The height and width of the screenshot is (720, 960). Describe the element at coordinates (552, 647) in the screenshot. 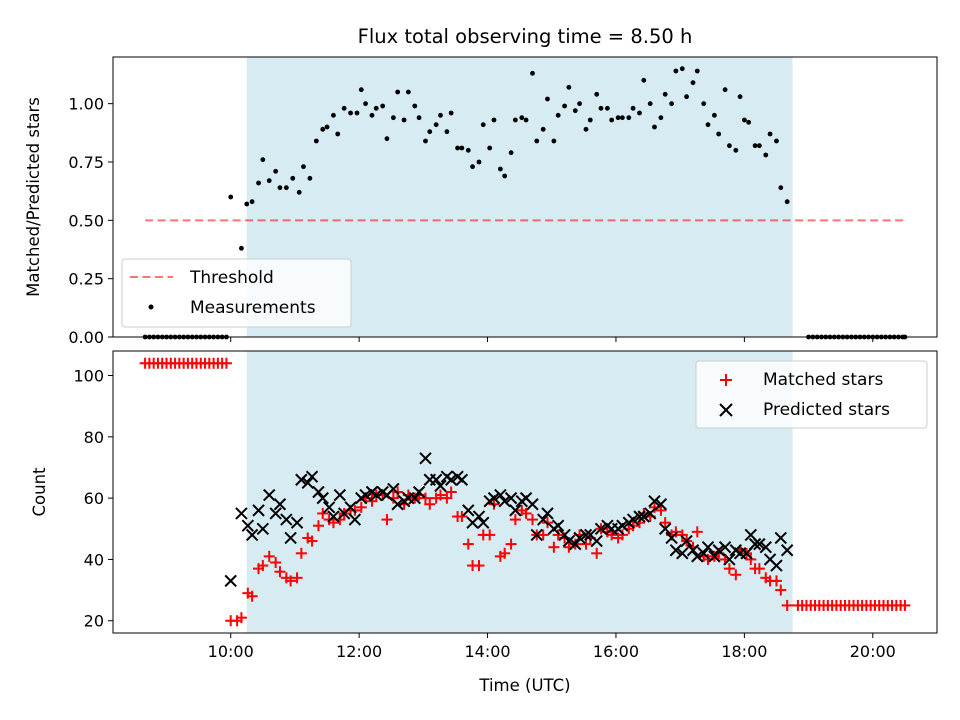

I see `bottom-x-axis-ticks: 10:00 12:00 14:00 16:00 18:00 20:00` at that location.